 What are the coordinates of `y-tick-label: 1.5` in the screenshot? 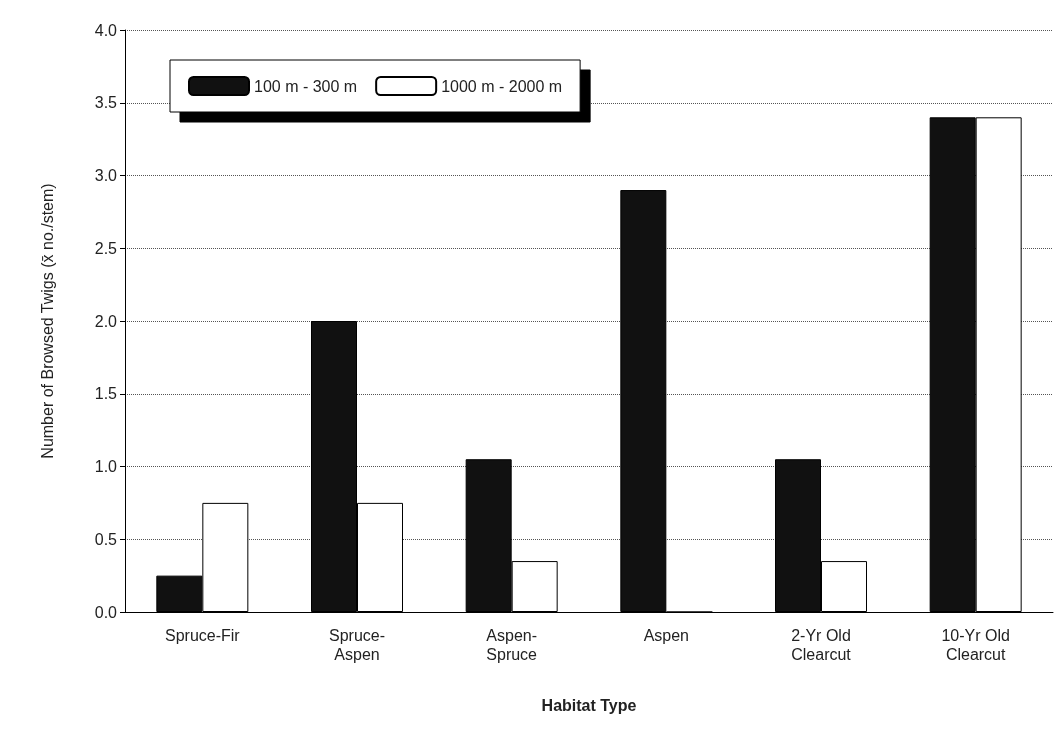 It's located at (106, 394).